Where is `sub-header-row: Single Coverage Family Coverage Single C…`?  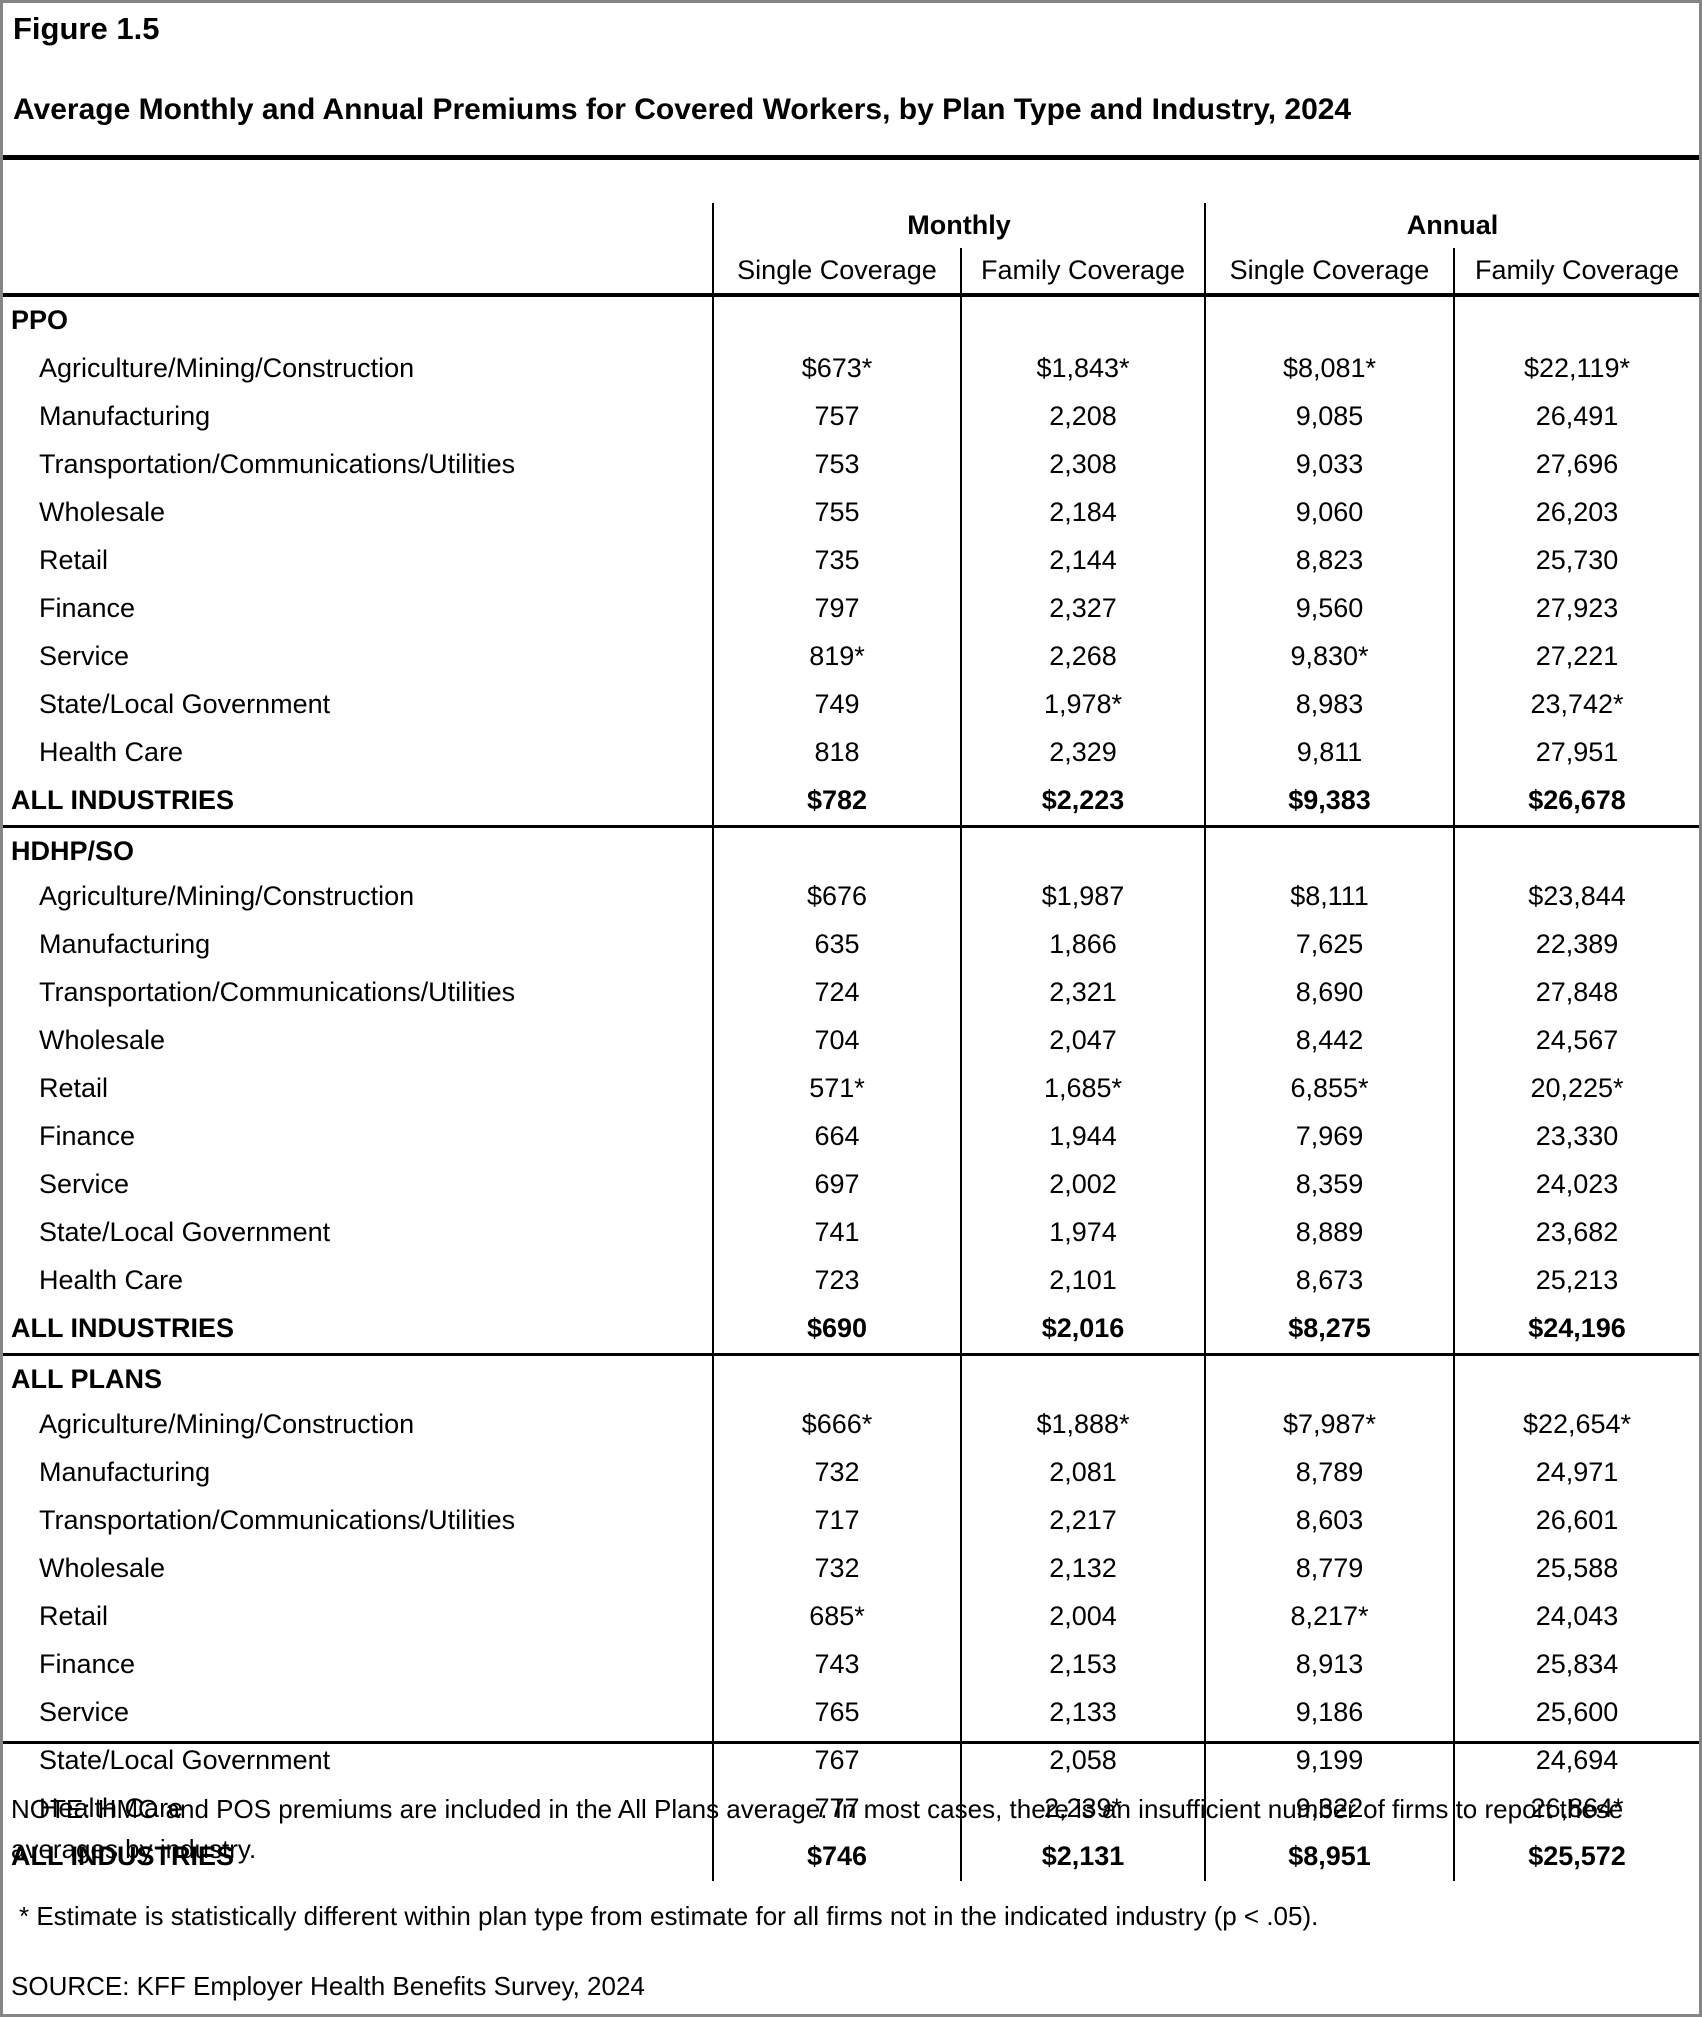
sub-header-row: Single Coverage Family Coverage Single C… is located at coordinates (851, 270).